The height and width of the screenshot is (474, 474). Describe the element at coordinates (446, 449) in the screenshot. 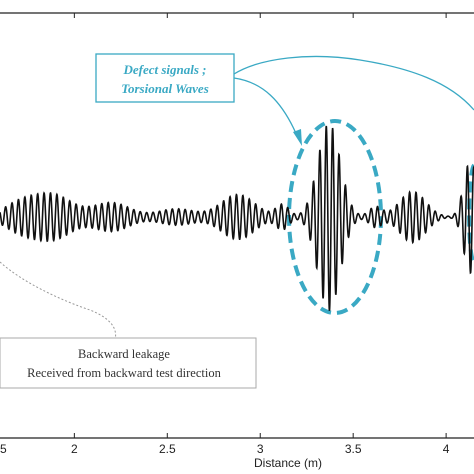

I see `x-tick-label: 4` at that location.